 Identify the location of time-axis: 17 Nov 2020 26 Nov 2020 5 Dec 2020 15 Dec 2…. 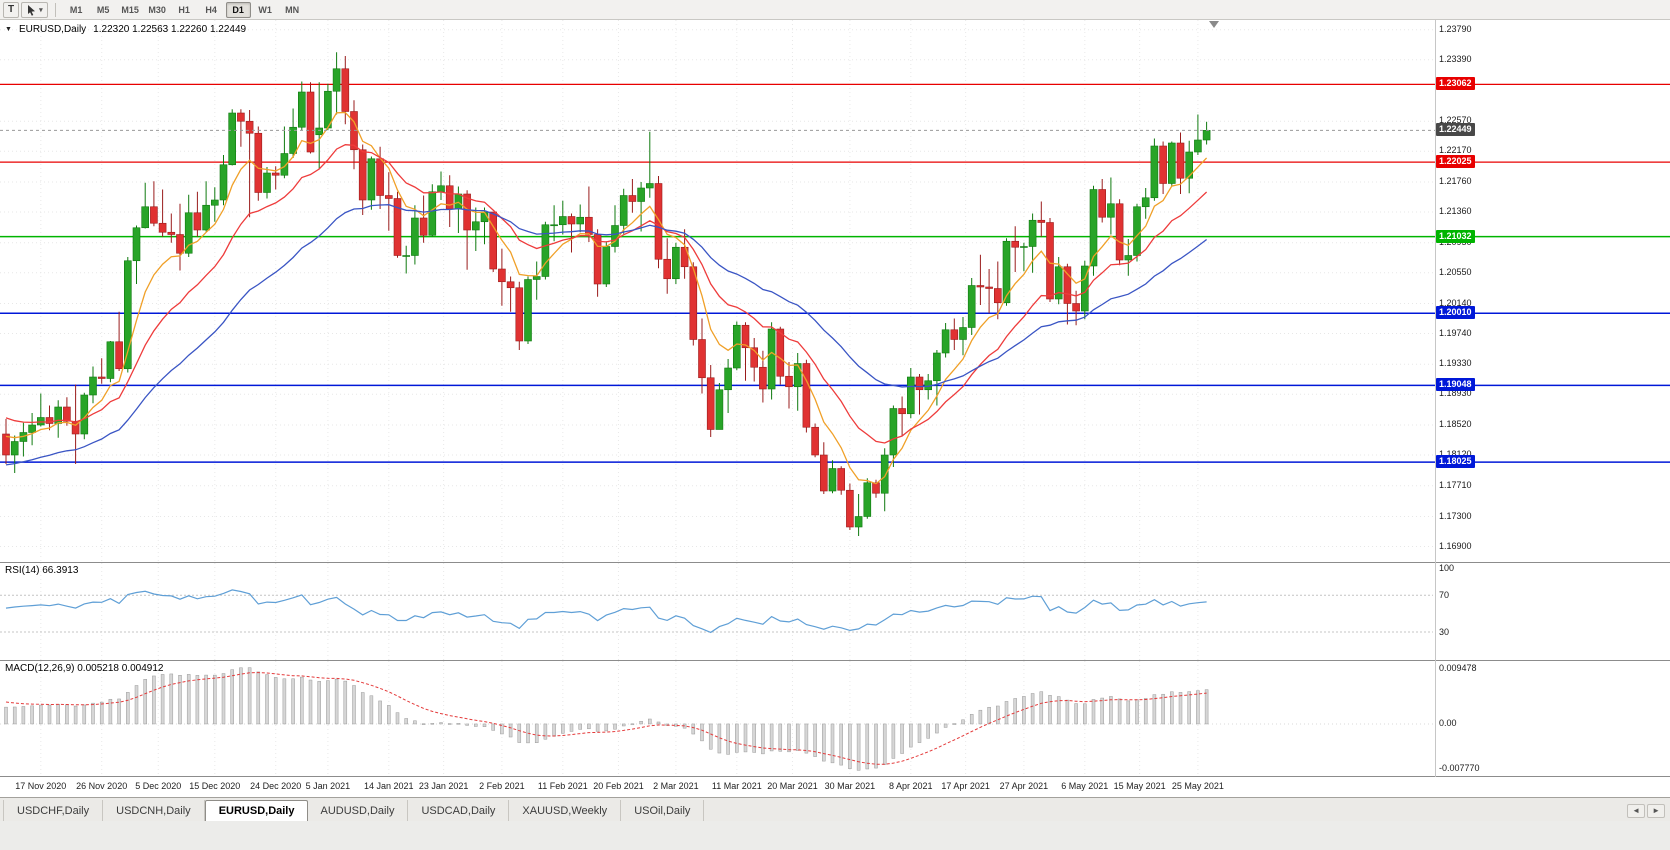
(835, 786).